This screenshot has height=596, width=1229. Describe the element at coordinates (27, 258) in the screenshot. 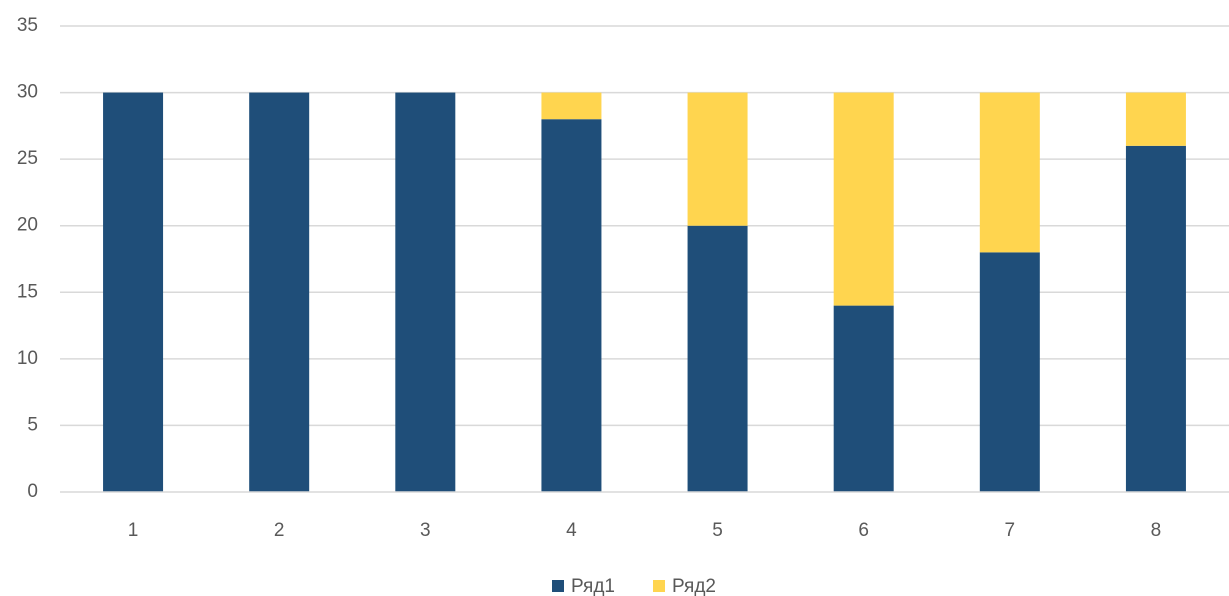

I see `y-axis-tick-labels: 0 5 10 15 20 25 30 35` at that location.